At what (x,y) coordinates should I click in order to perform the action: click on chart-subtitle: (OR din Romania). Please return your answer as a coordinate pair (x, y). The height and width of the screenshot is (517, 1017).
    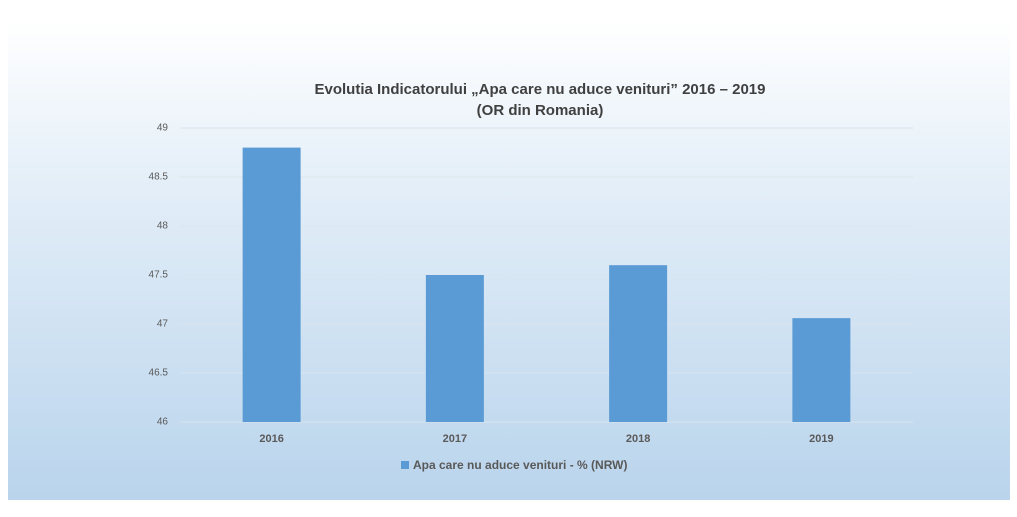
    Looking at the image, I should click on (540, 110).